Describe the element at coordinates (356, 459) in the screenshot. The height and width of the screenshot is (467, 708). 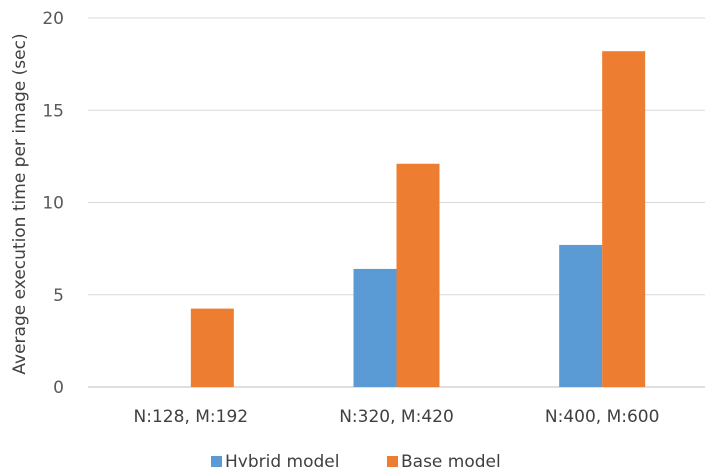
I see `legend: Hybrid model Base model` at that location.